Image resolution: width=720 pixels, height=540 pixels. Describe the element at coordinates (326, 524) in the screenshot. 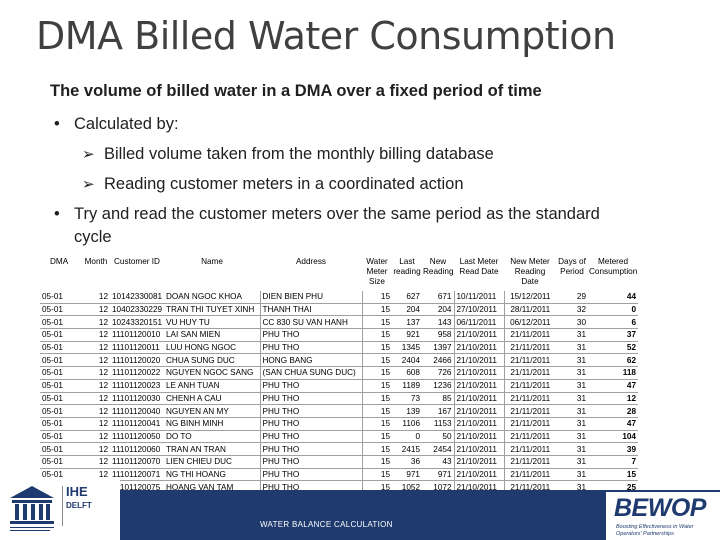

I see `footer-title: WATER BALANCE CALCULATION` at that location.